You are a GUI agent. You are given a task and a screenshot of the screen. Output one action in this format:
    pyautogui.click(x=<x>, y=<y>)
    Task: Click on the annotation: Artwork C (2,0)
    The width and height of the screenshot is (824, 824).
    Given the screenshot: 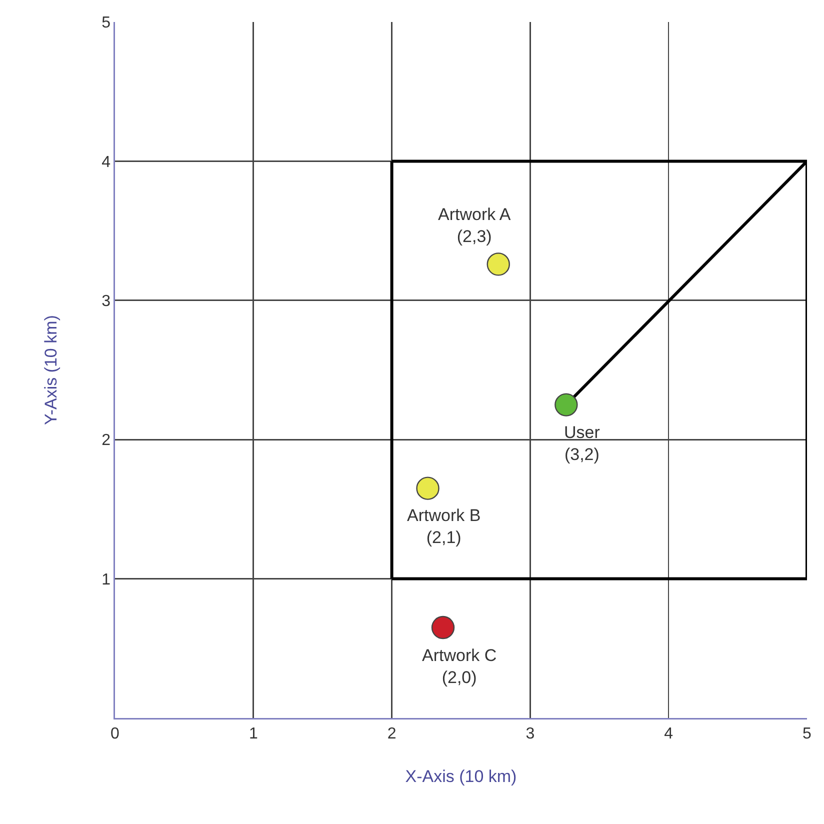 What is the action you would take?
    pyautogui.click(x=459, y=667)
    